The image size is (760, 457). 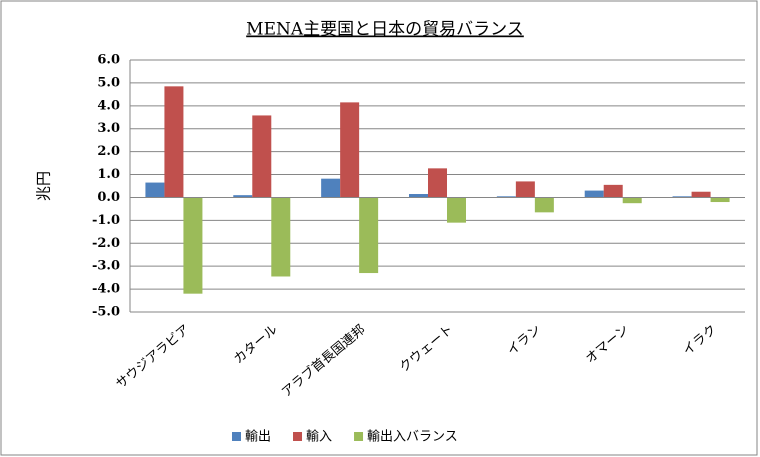 What do you see at coordinates (385, 30) in the screenshot?
I see `chart-title: MENA主要国と日本の貿易バランス` at bounding box center [385, 30].